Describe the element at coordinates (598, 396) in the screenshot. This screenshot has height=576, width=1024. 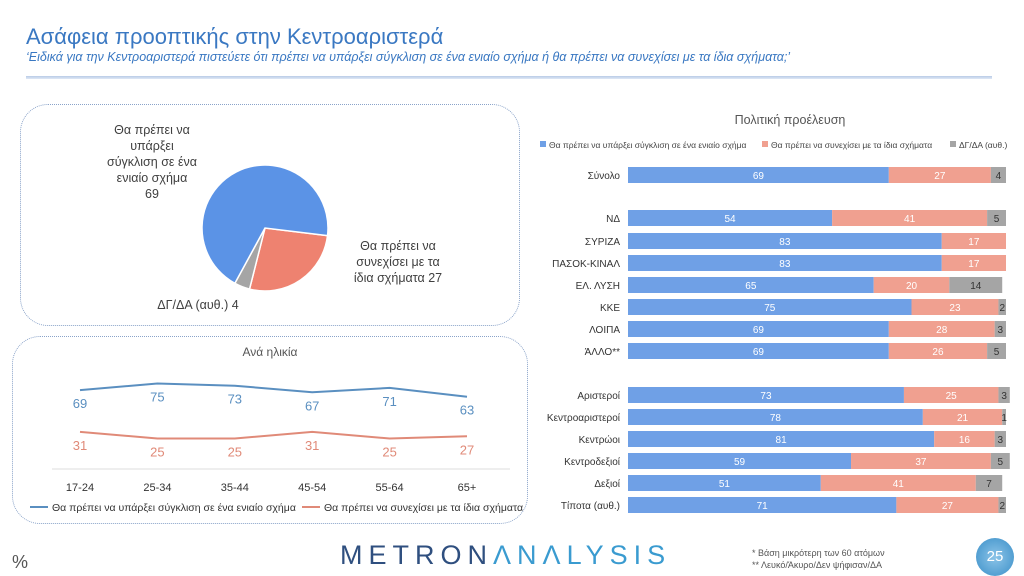
I see `category-label: Αριστεροί` at that location.